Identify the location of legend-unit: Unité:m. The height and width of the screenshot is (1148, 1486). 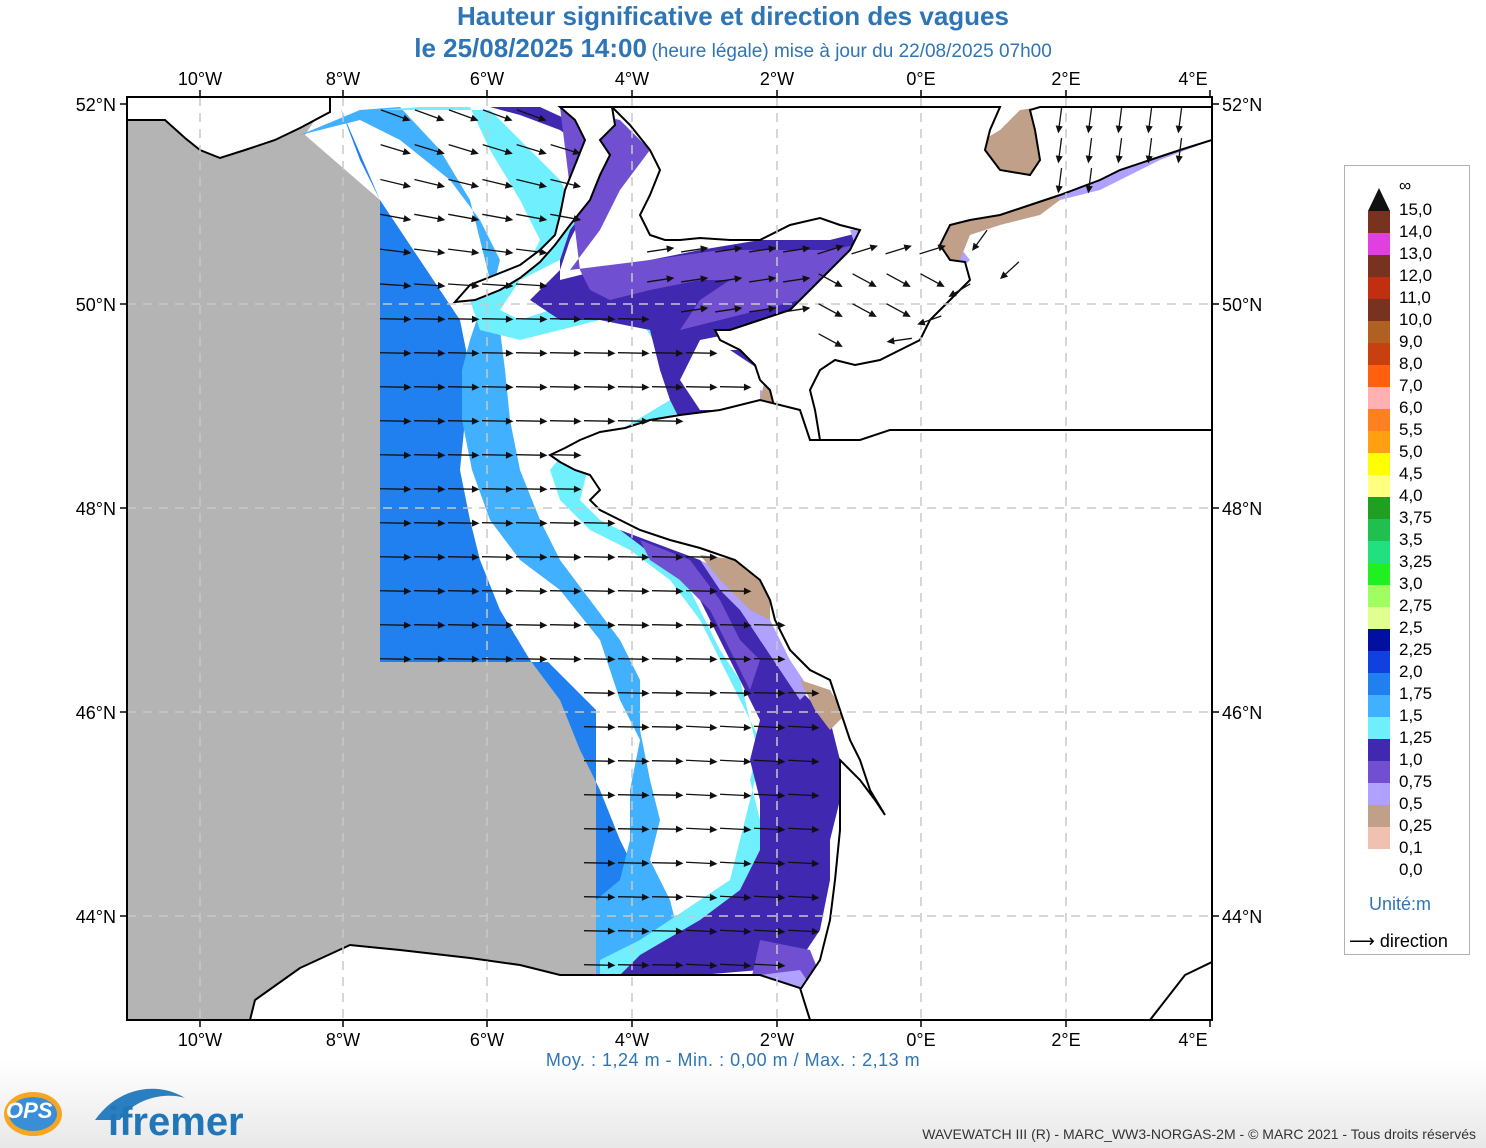
(1400, 904).